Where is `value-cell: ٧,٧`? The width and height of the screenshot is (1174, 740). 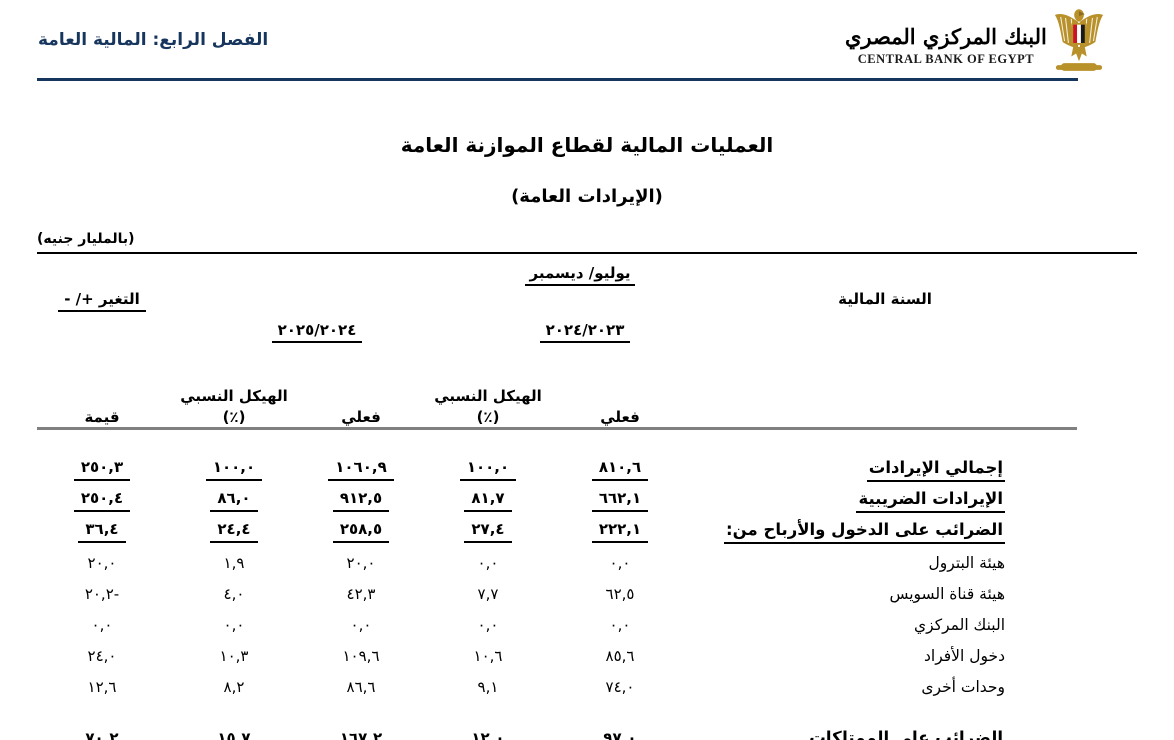
value-cell: ٧,٧ is located at coordinates (488, 593).